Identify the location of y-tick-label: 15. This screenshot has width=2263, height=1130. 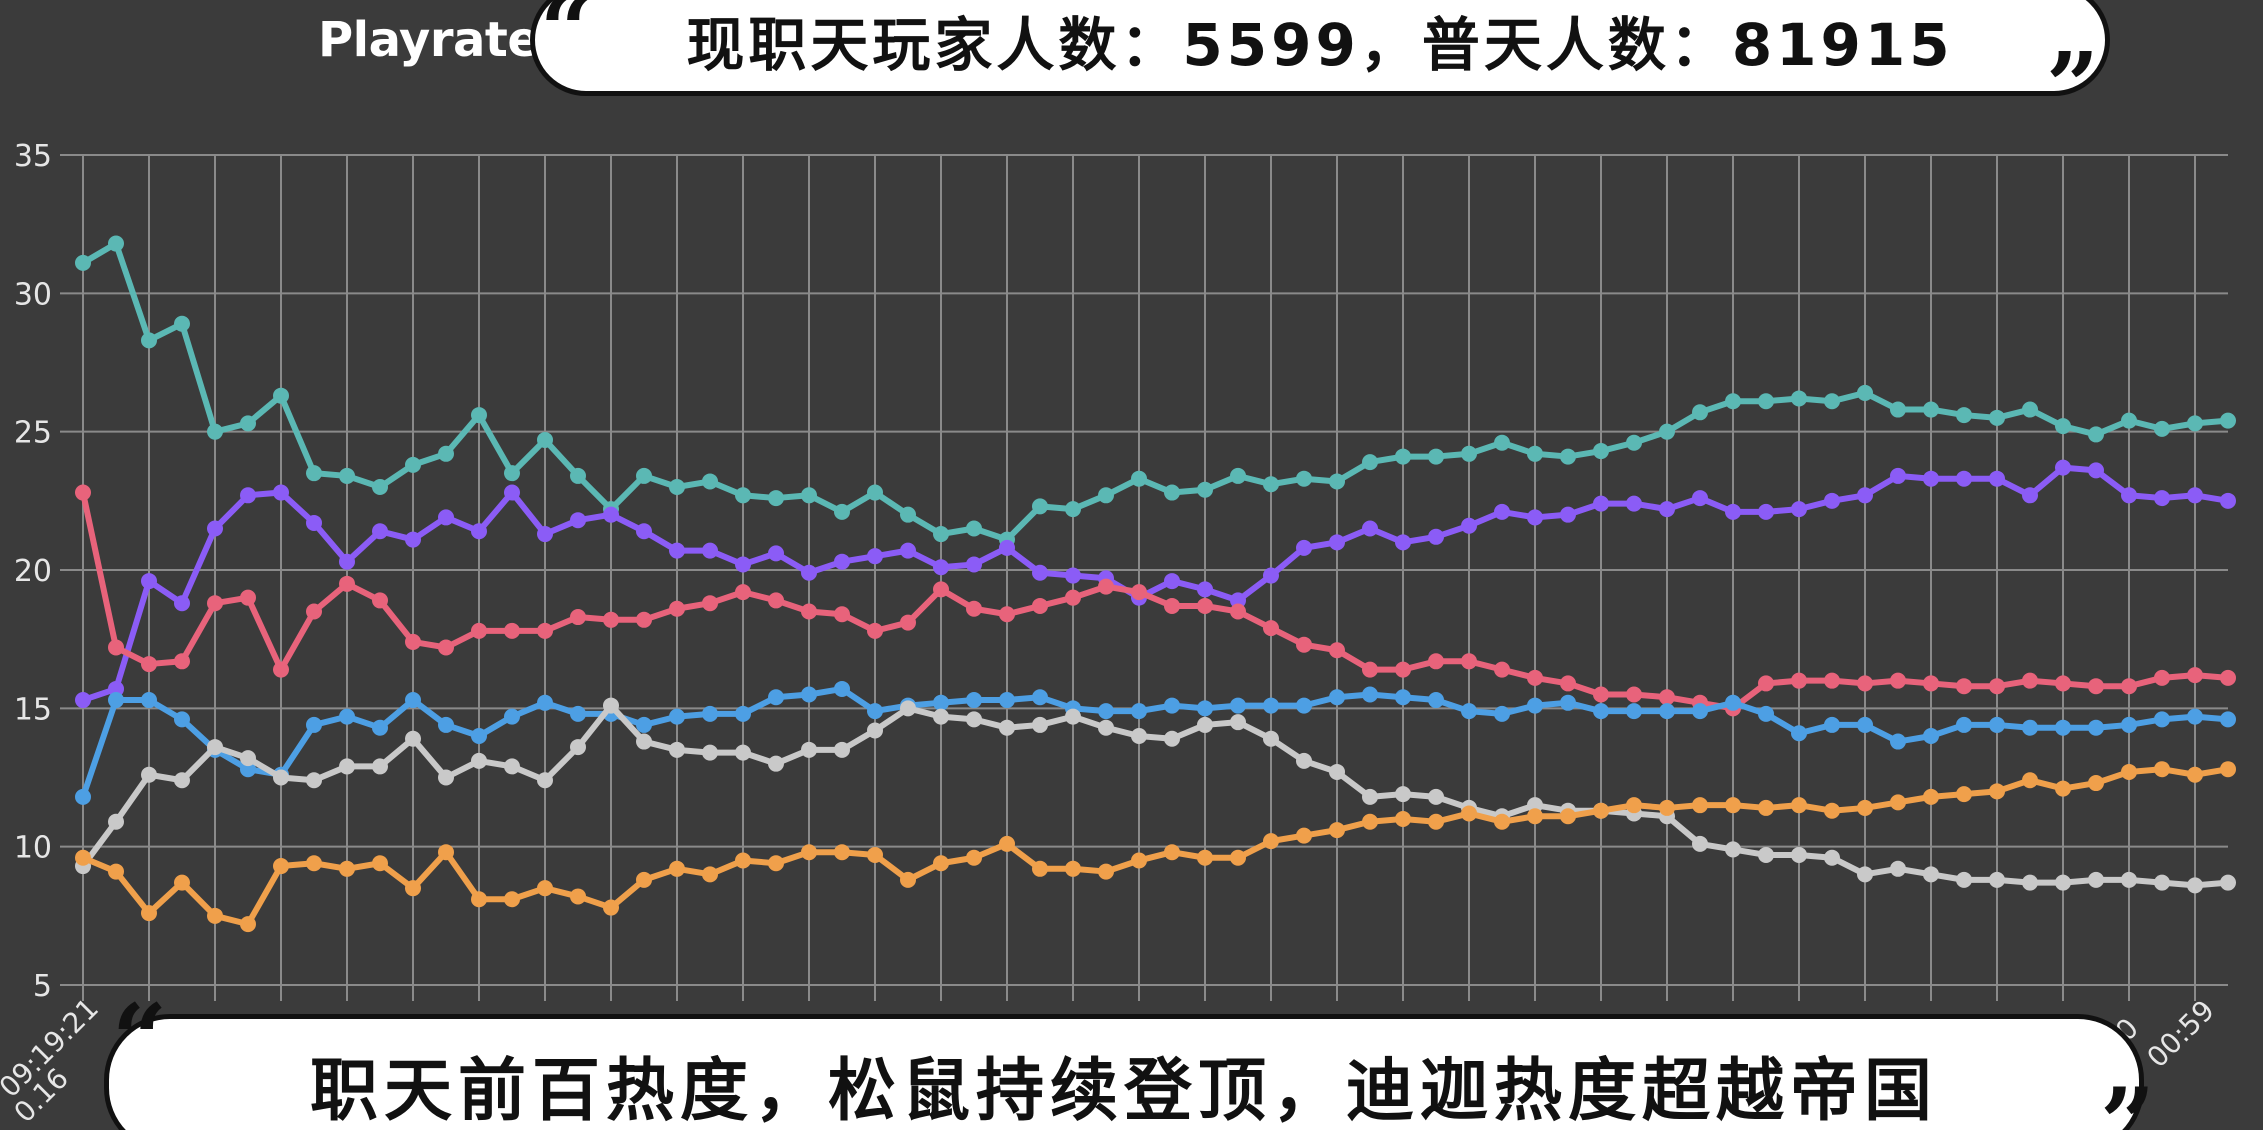
(33, 709).